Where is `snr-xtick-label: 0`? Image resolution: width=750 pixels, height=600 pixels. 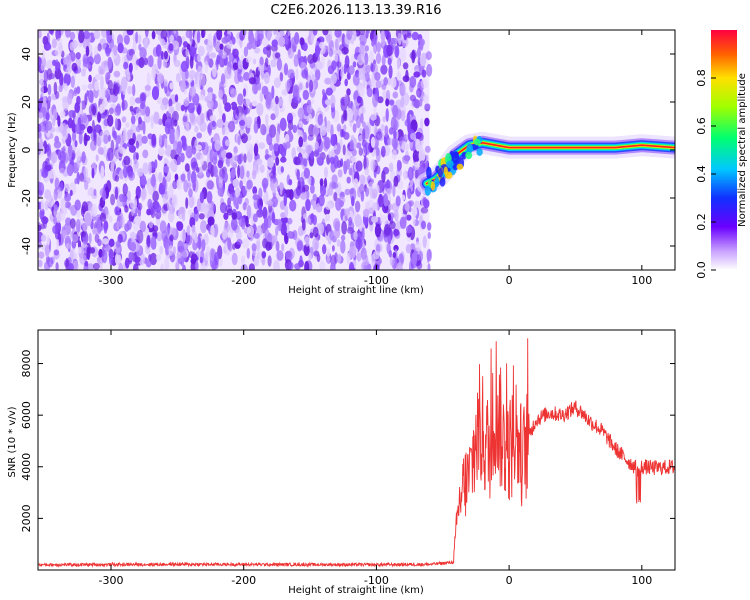 snr-xtick-label: 0 is located at coordinates (509, 580).